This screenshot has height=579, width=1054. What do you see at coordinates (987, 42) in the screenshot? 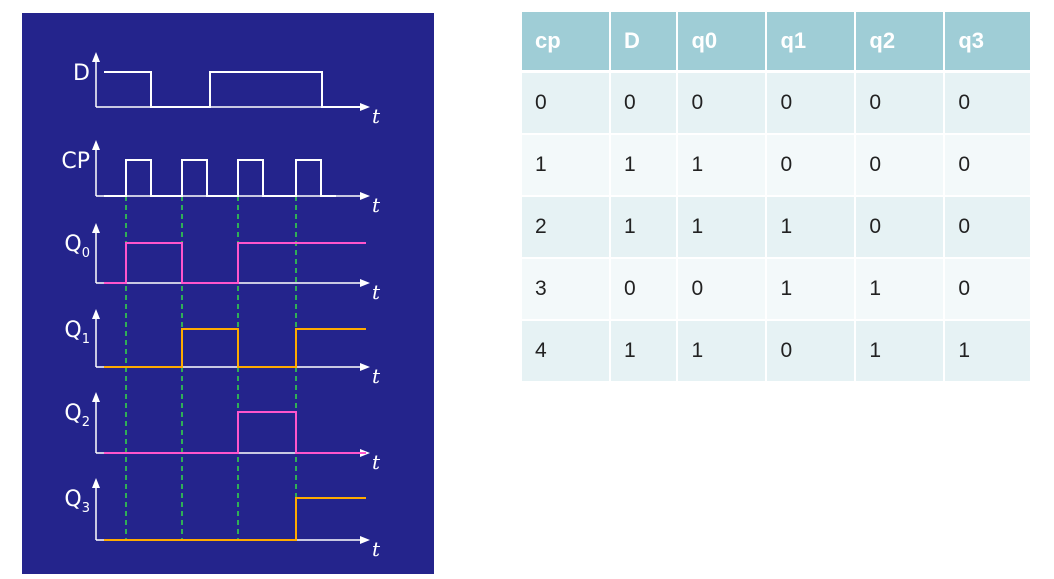
I see `table-header-q3: q3` at bounding box center [987, 42].